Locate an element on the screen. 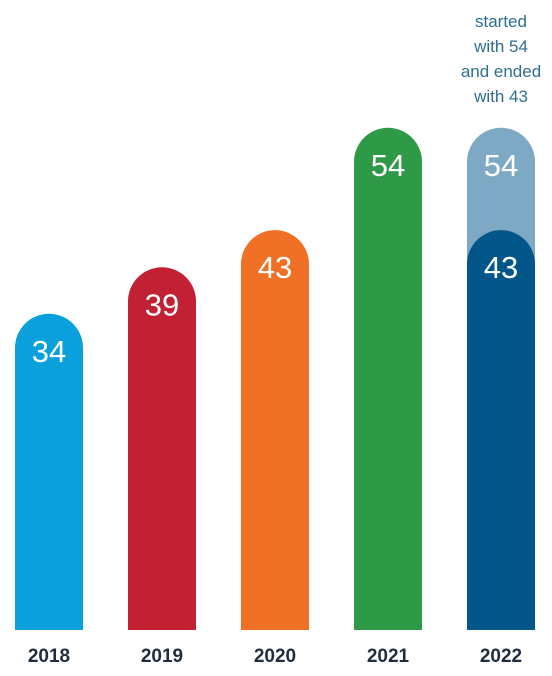 The height and width of the screenshot is (676, 552). tick-label-2019: 2019 is located at coordinates (162, 656).